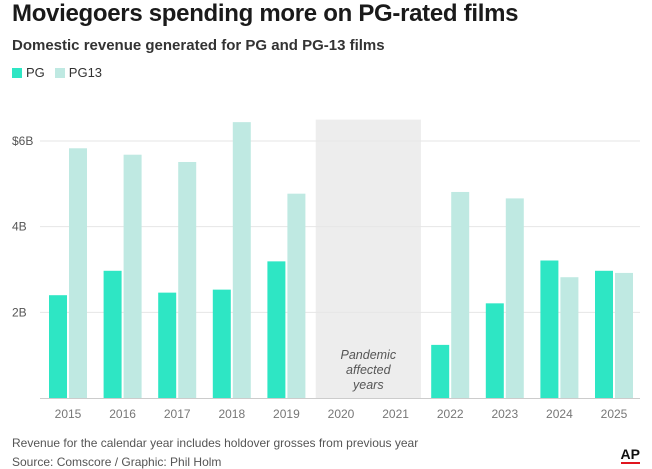 This screenshot has height=469, width=652. I want to click on x-tick-label: 2019, so click(286, 414).